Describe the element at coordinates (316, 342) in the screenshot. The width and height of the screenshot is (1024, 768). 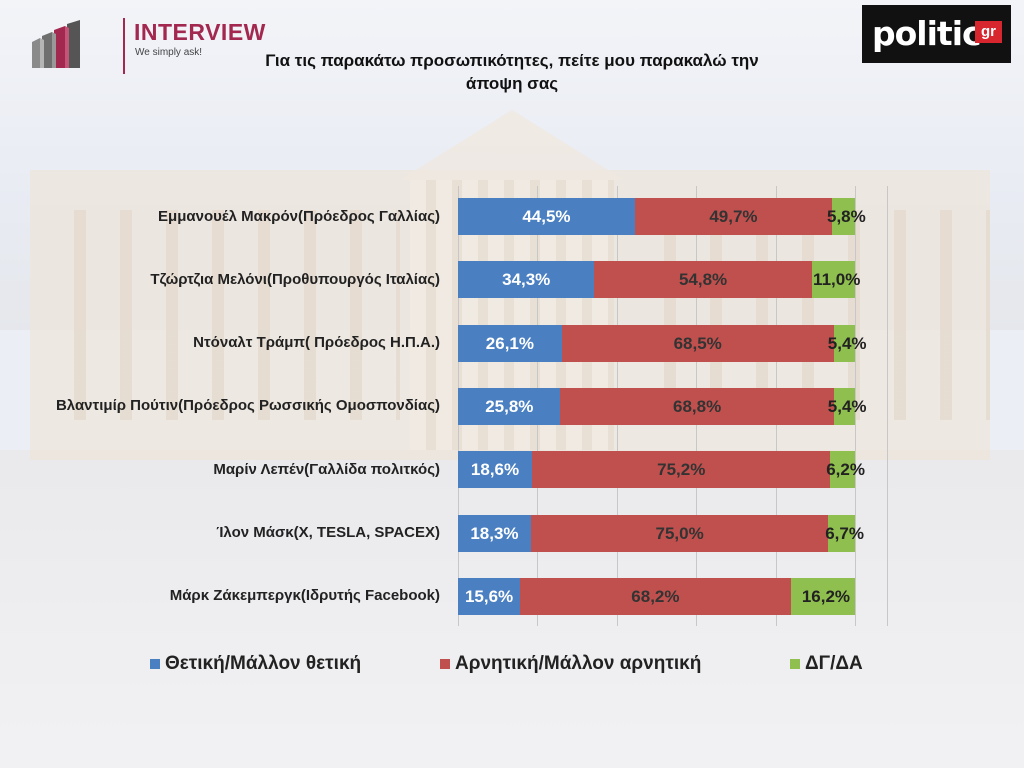
I see `category-label: Ντόναλτ Τράμπ( Πρόεδρος Η.Π.Α.)` at that location.